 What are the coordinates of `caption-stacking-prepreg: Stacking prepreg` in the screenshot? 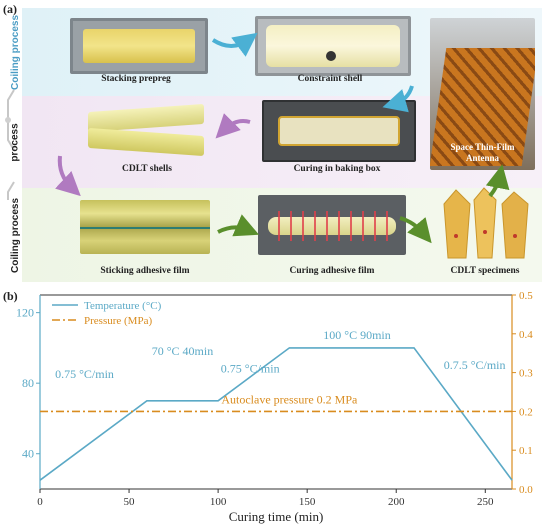 It's located at (136, 79).